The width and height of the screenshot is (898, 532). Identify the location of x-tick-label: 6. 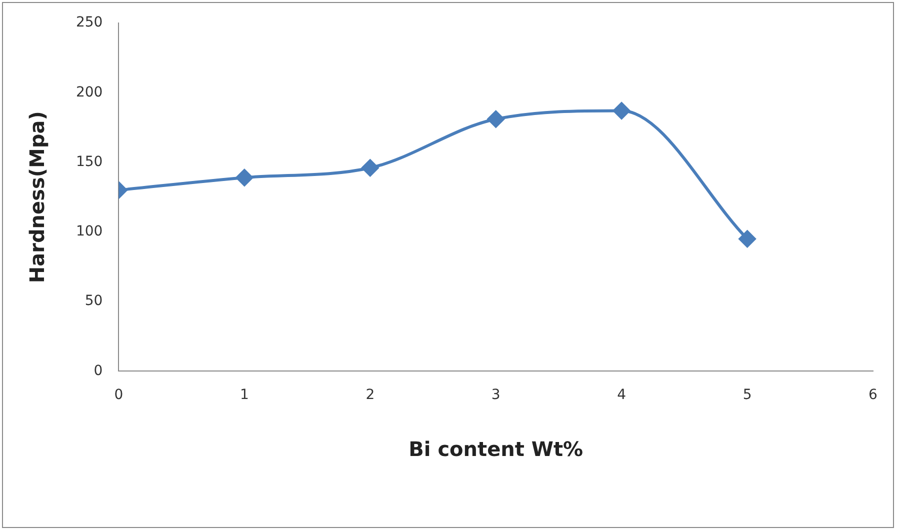
(873, 395).